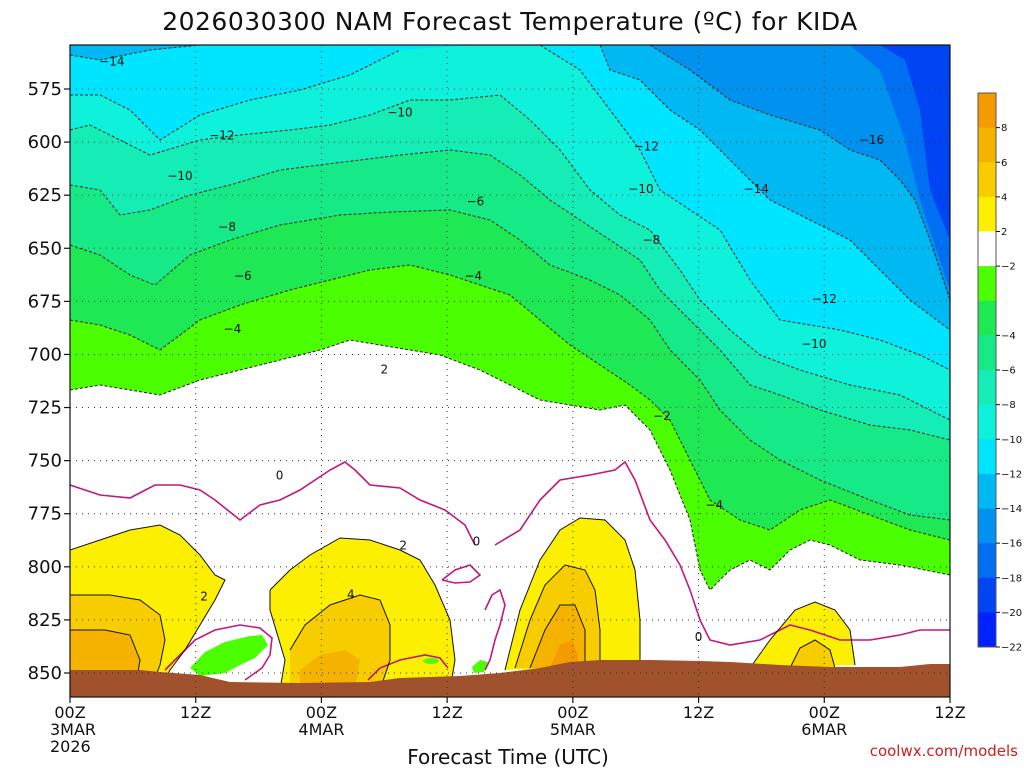  Describe the element at coordinates (45, 89) in the screenshot. I see `y-tick-label: 575` at that location.